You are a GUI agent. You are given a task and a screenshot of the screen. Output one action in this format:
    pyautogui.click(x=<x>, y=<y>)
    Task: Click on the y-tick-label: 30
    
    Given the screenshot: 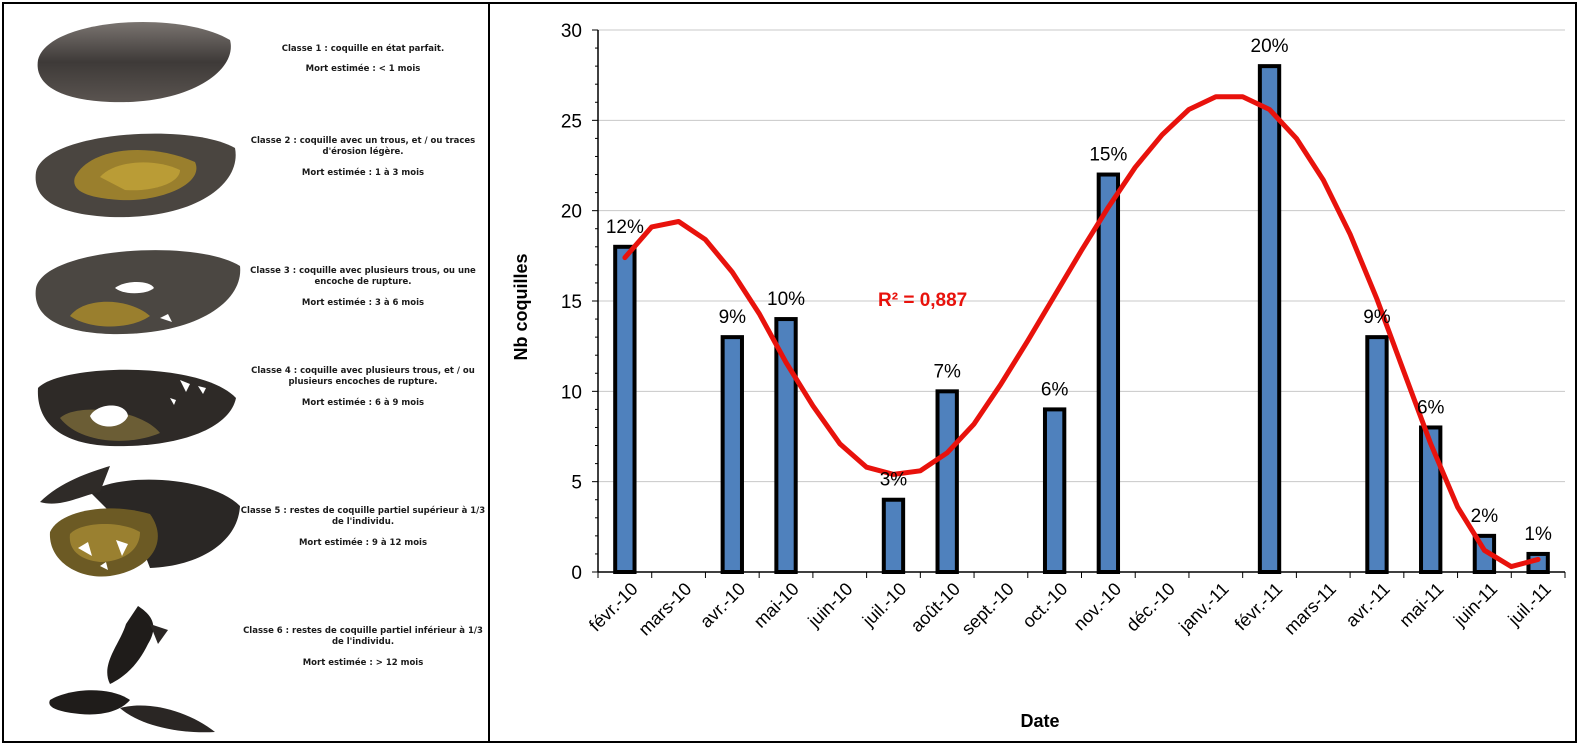 What is the action you would take?
    pyautogui.click(x=571, y=31)
    